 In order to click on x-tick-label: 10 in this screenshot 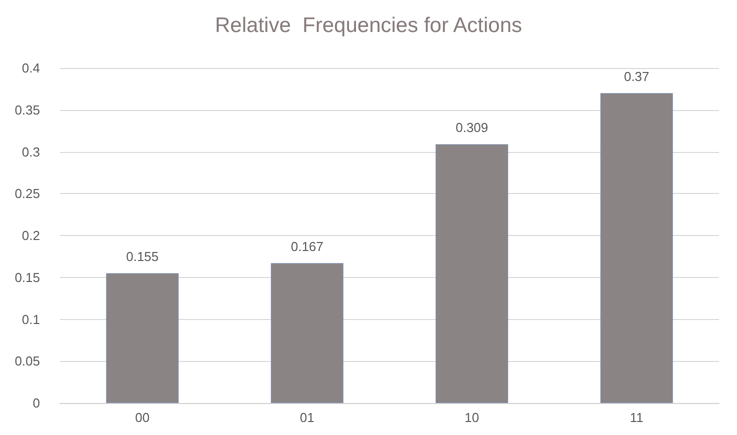, I will do `click(472, 417)`.